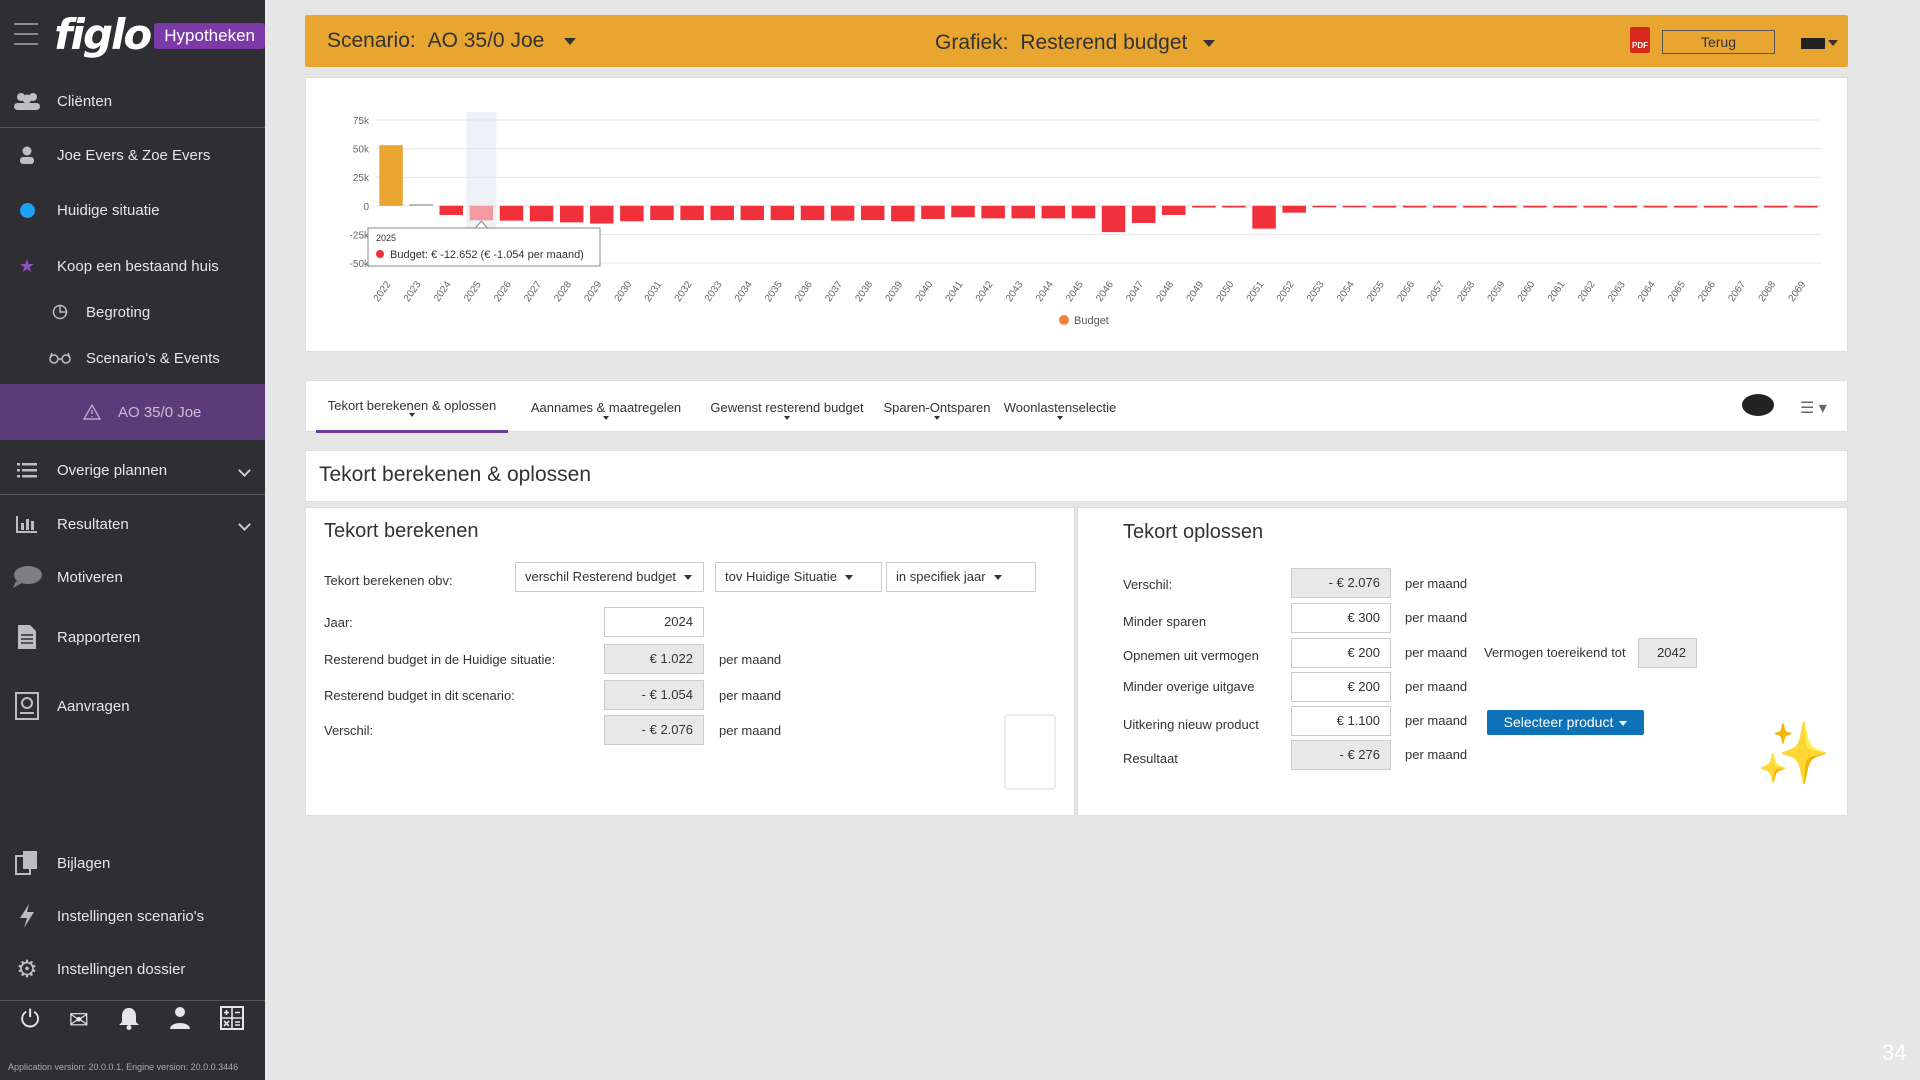 This screenshot has height=1080, width=1920. What do you see at coordinates (129, 1021) in the screenshot?
I see `bell-icon` at bounding box center [129, 1021].